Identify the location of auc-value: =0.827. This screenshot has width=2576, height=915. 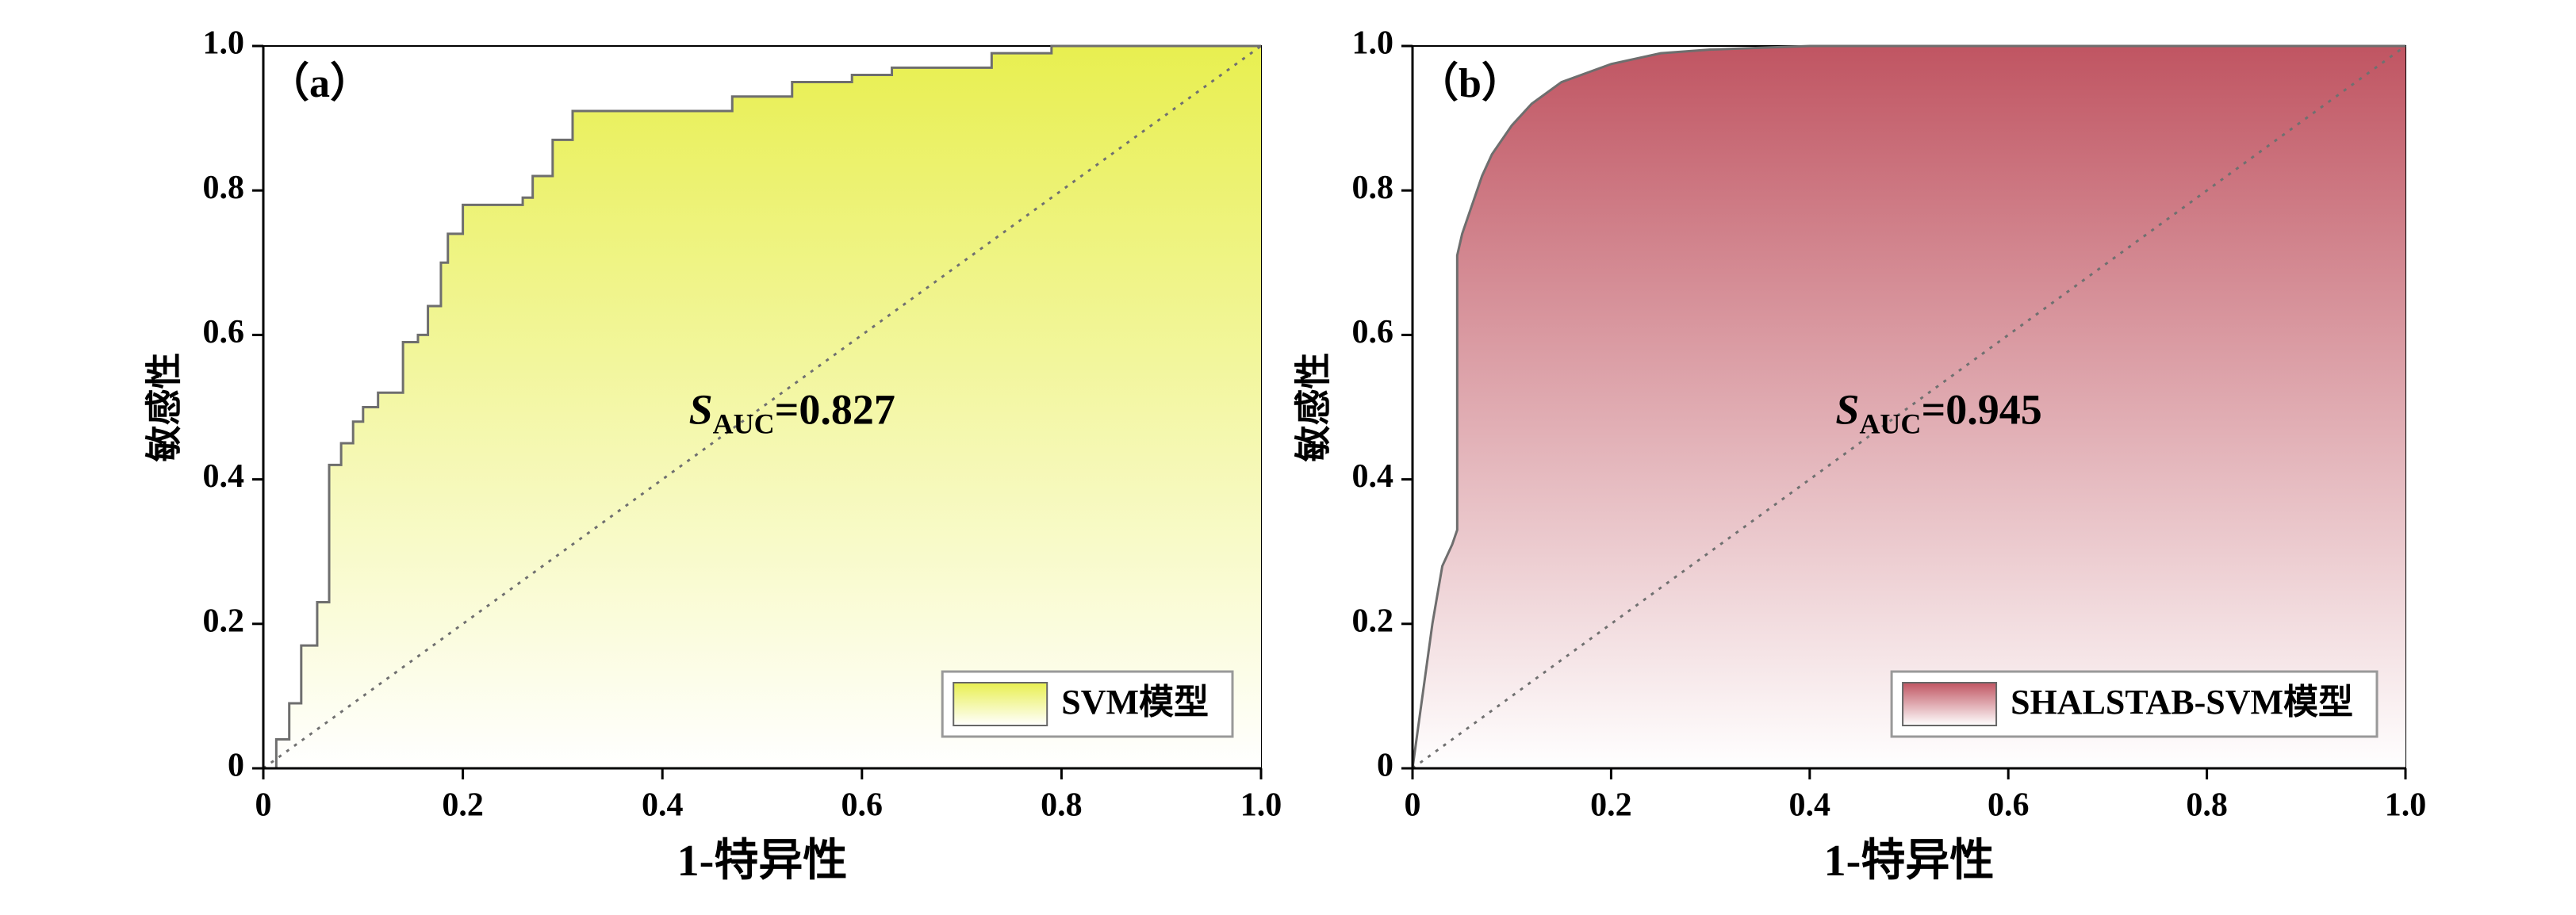
(835, 410).